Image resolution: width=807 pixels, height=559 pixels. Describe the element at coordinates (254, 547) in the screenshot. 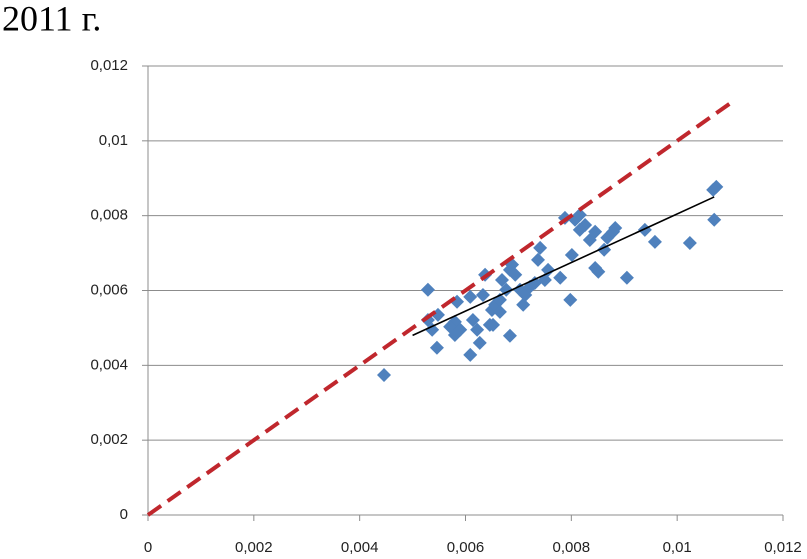

I see `x-tick-label: 0,002` at that location.